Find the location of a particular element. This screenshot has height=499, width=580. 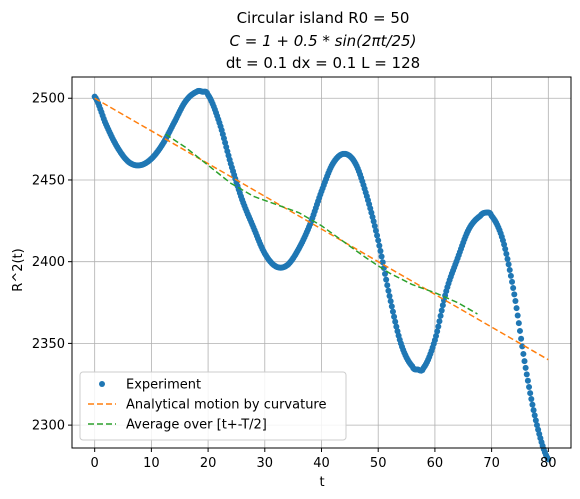

x-tick-label: 50 is located at coordinates (378, 463).